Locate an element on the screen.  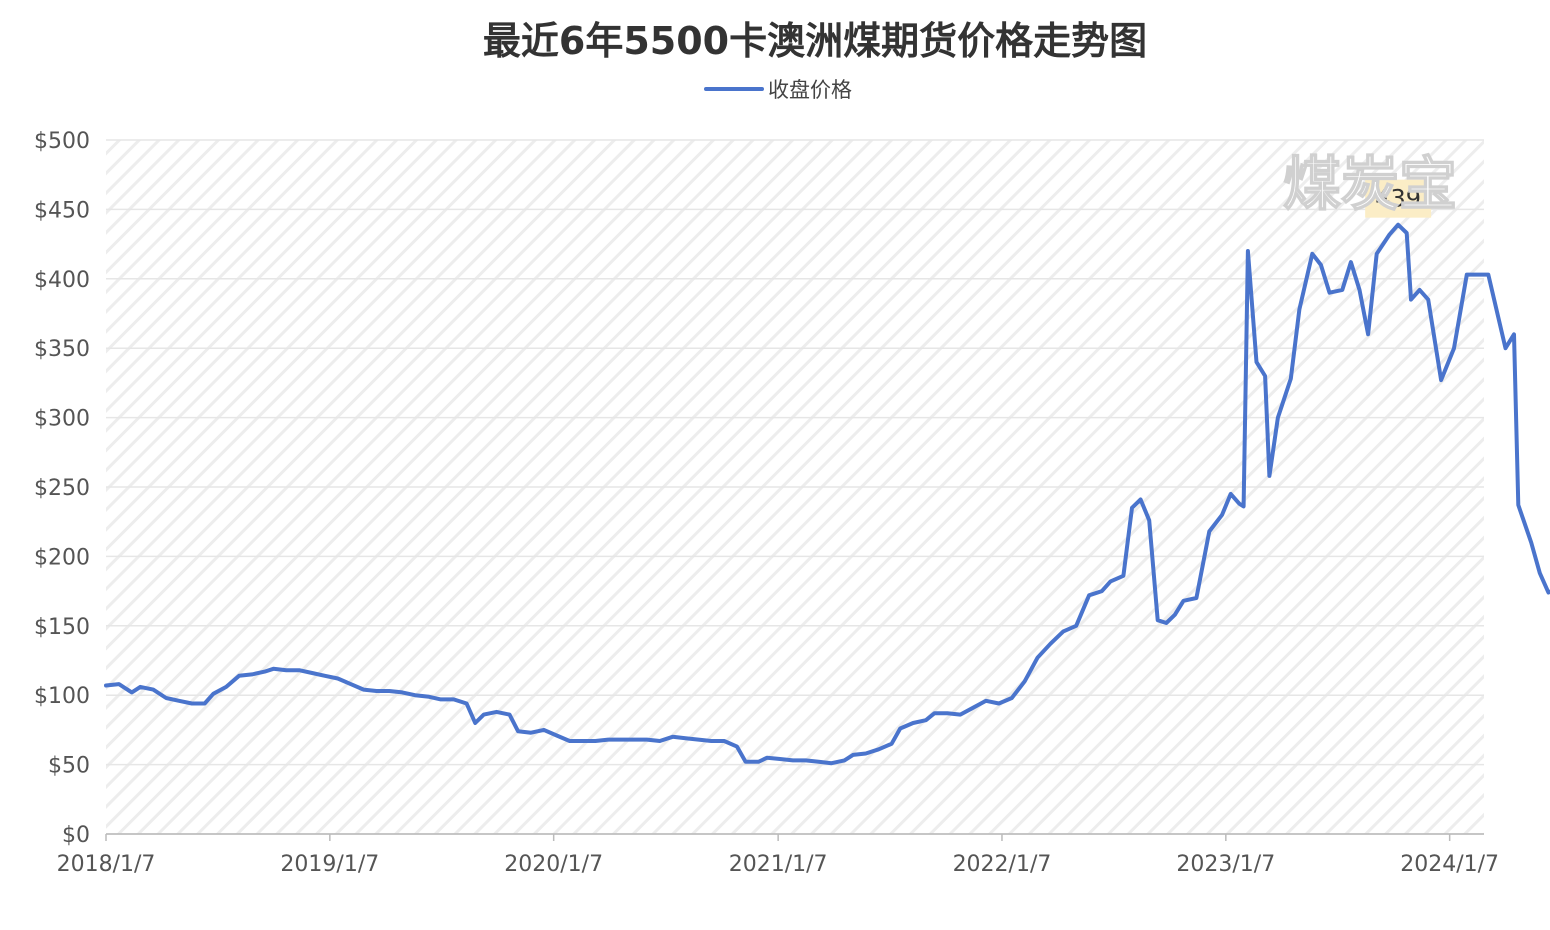
watermark-logo: 煤炭宝 is located at coordinates (1370, 184).